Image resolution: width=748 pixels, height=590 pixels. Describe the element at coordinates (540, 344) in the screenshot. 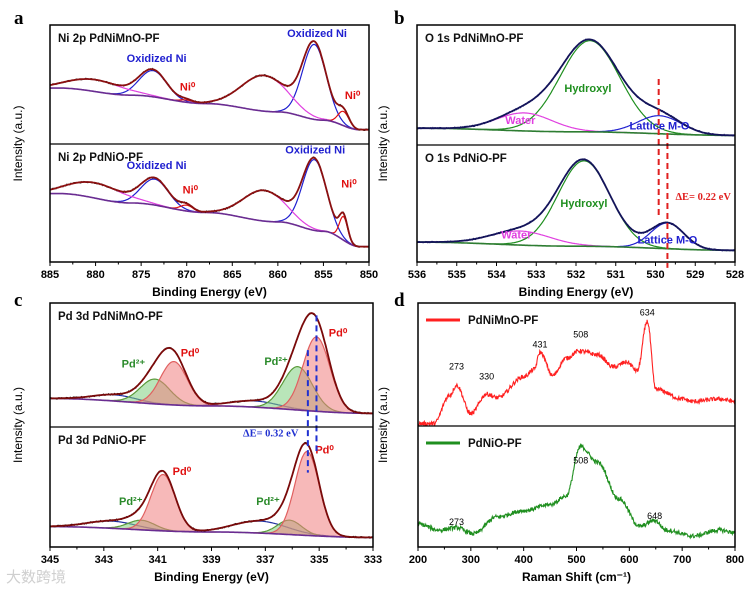

I see `peak-position-label: 431` at that location.